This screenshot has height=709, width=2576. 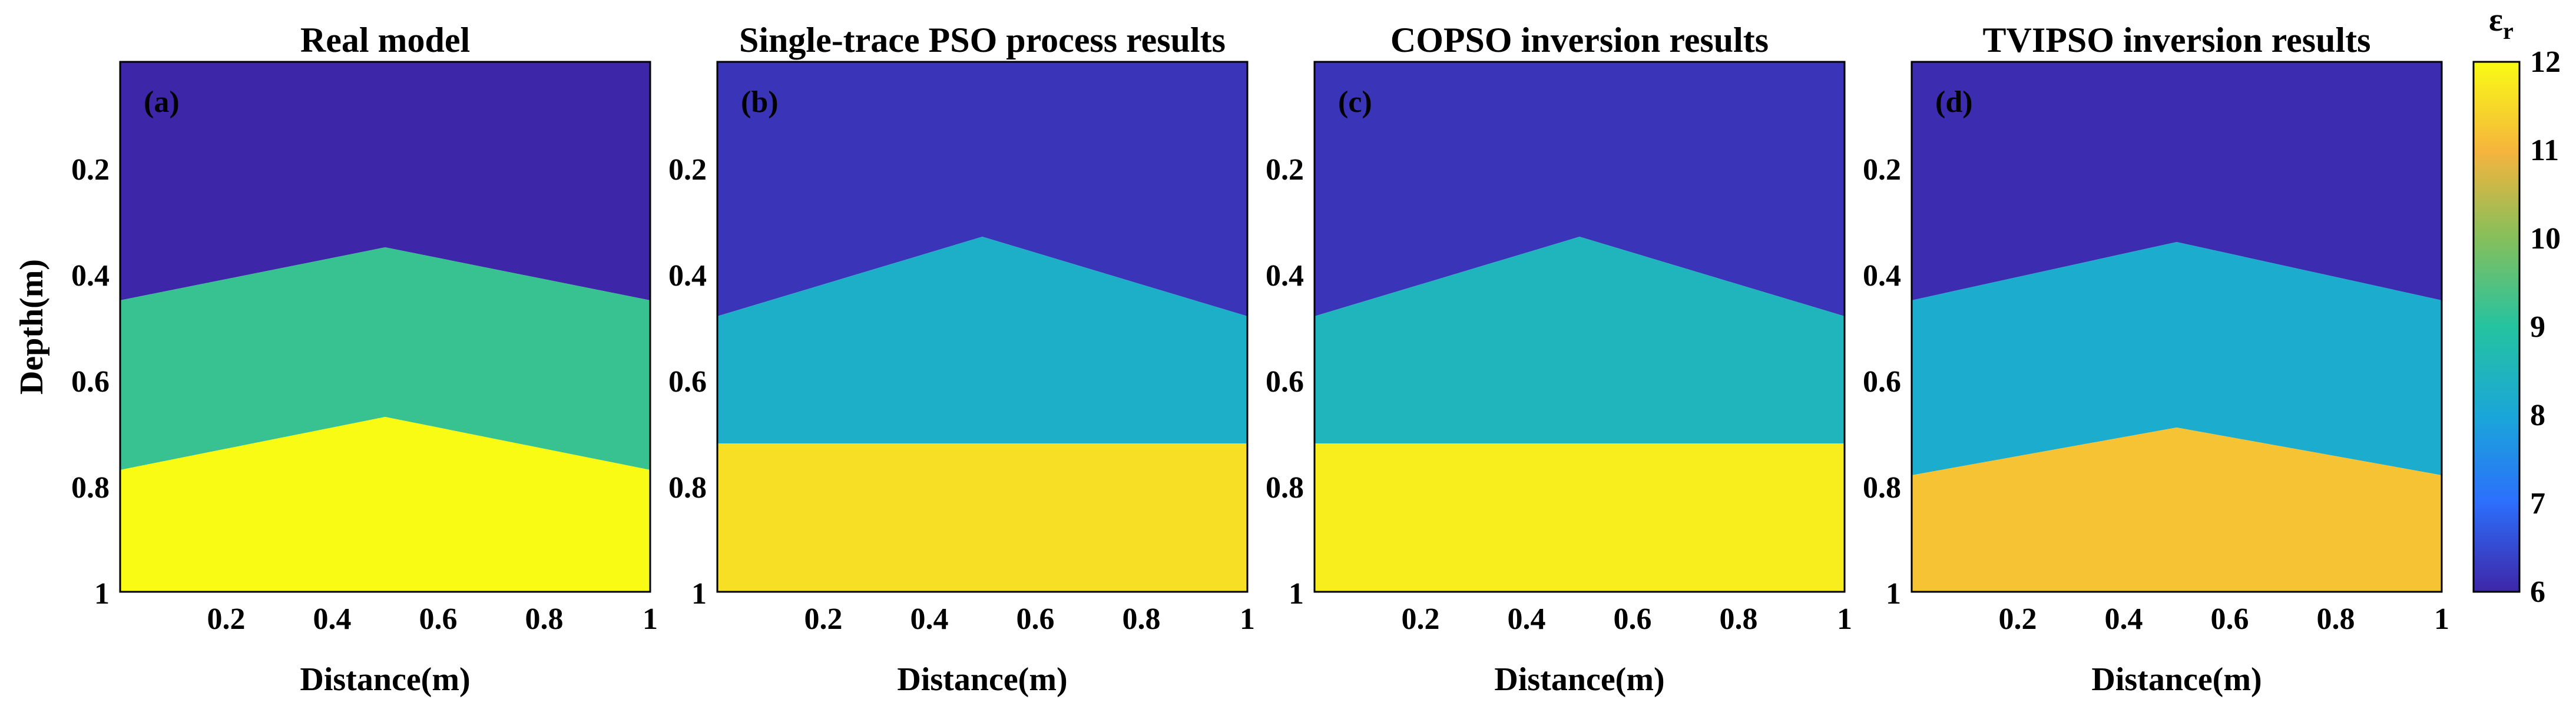 I want to click on layer-top-d, so click(x=2177, y=181).